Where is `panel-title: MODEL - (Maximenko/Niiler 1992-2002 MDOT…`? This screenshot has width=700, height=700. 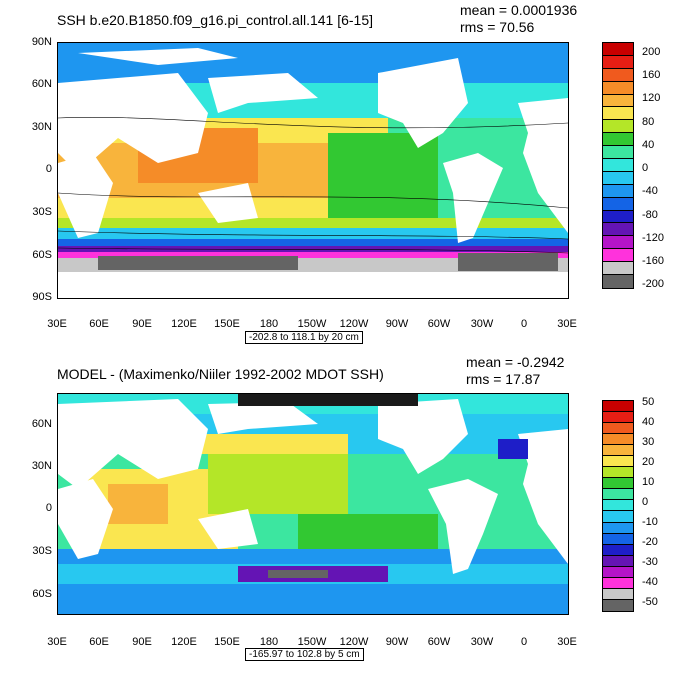
panel-title: MODEL - (Maximenko/Niiler 1992-2002 MDOT… is located at coordinates (220, 374).